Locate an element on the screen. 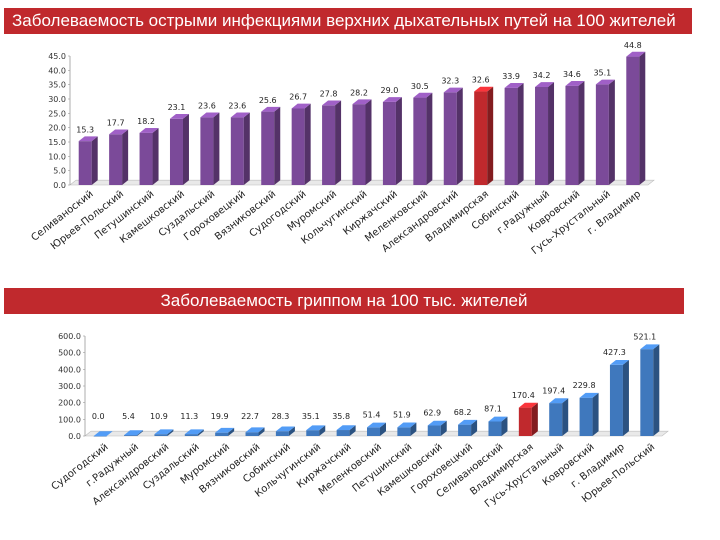 The height and width of the screenshot is (540, 720). chart-1-value-label: 28.2 is located at coordinates (359, 92).